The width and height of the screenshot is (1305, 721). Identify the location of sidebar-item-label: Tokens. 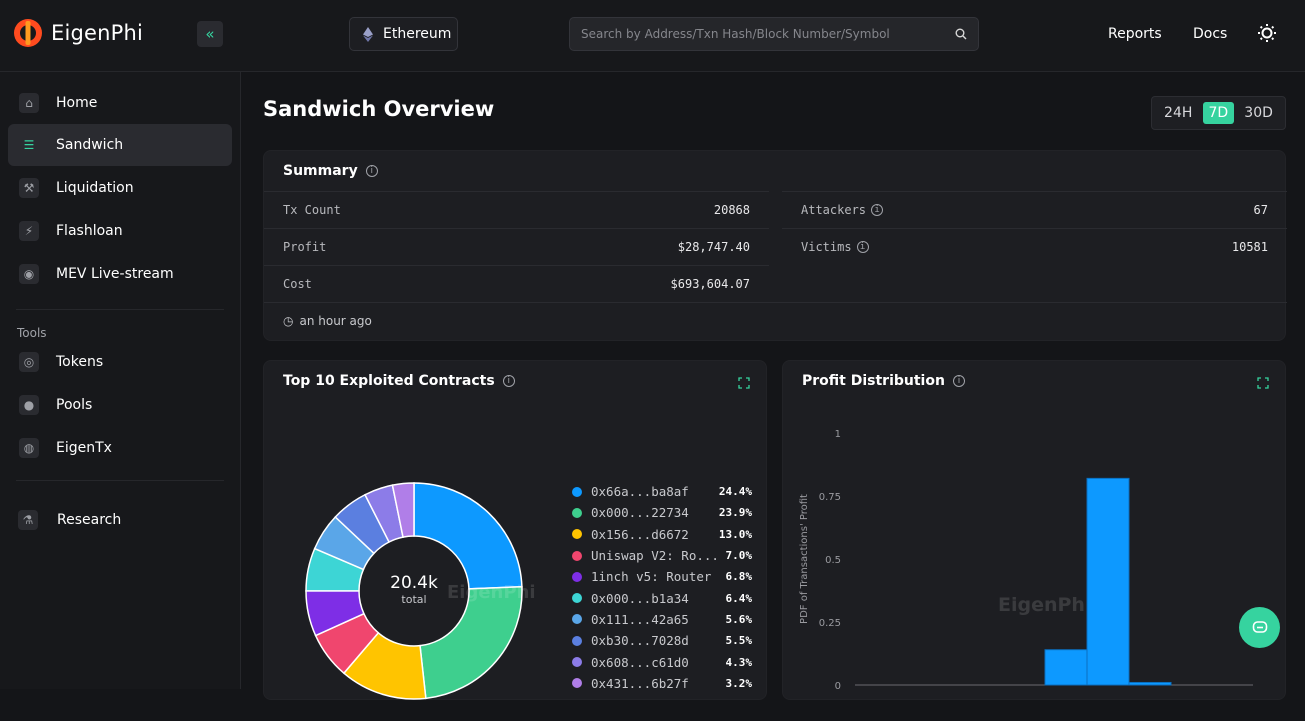
(80, 362).